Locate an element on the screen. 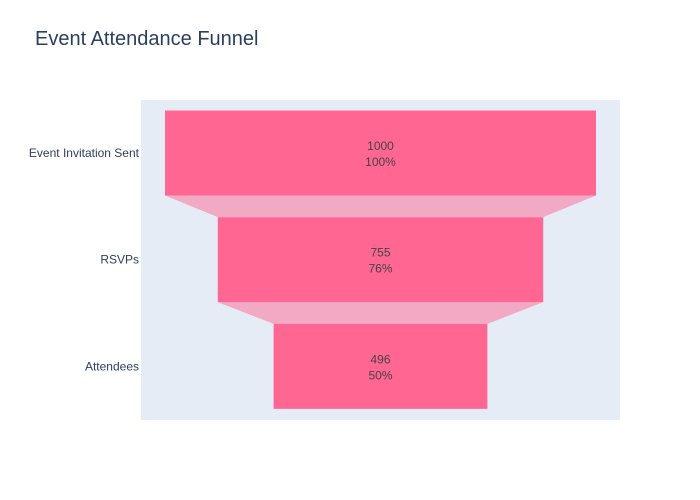  chart-title: Event Attendance Funnel is located at coordinates (147, 39).